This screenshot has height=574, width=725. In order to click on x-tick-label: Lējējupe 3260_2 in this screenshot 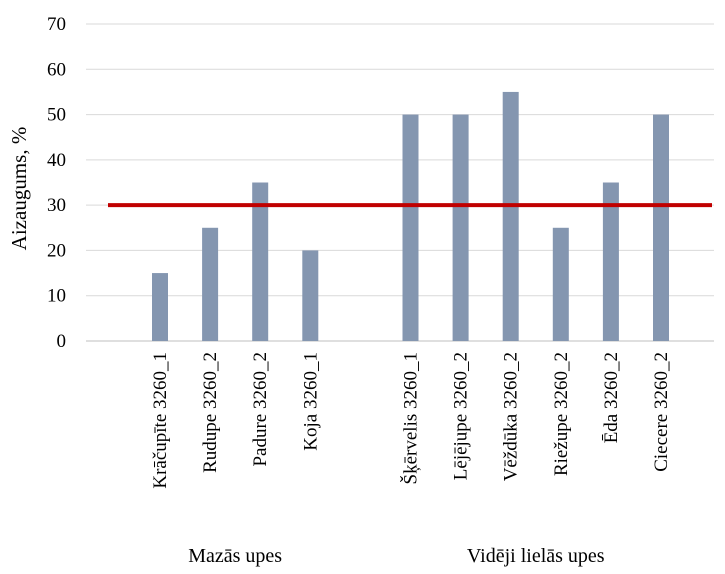, I will do `click(461, 416)`.